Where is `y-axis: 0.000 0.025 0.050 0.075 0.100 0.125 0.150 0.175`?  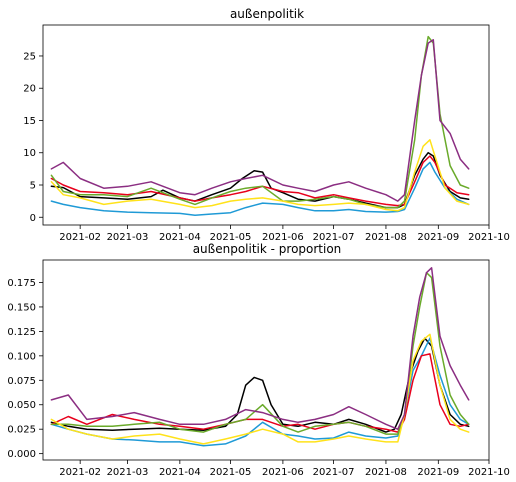
y-axis: 0.000 0.025 0.050 0.075 0.100 0.125 0.150 0.175 is located at coordinates (25, 369).